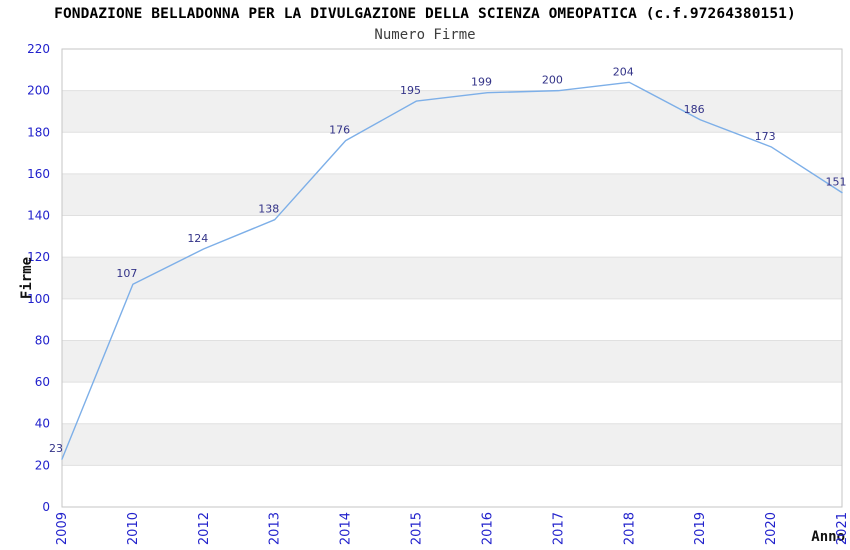 The width and height of the screenshot is (850, 550). I want to click on y-axis-label: Firme, so click(27, 278).